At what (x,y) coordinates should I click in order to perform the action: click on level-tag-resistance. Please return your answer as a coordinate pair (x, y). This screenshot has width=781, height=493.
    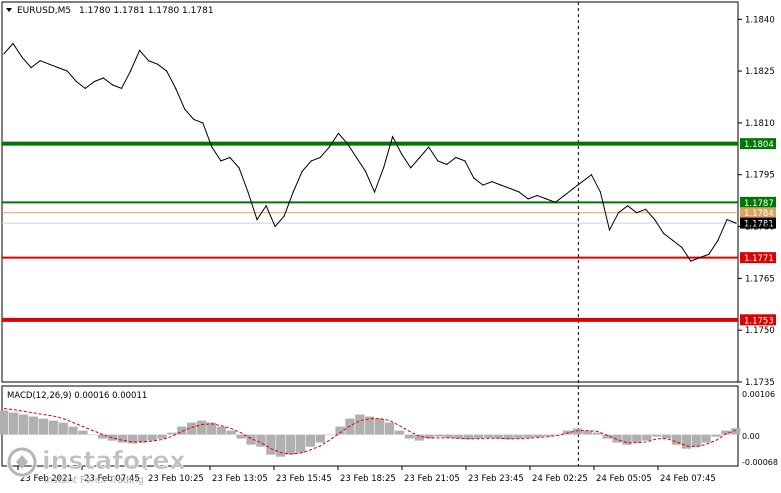
    Looking at the image, I should click on (758, 202).